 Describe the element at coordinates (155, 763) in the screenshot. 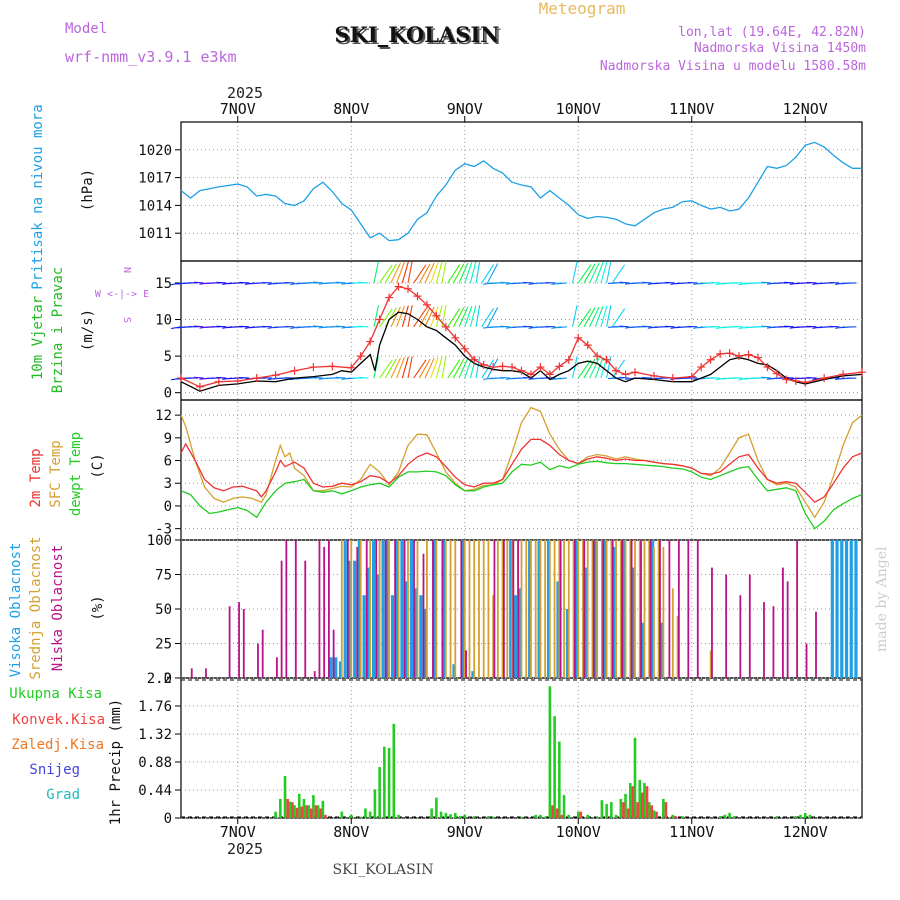

I see `y-tick-label-4-2: 0.88` at that location.